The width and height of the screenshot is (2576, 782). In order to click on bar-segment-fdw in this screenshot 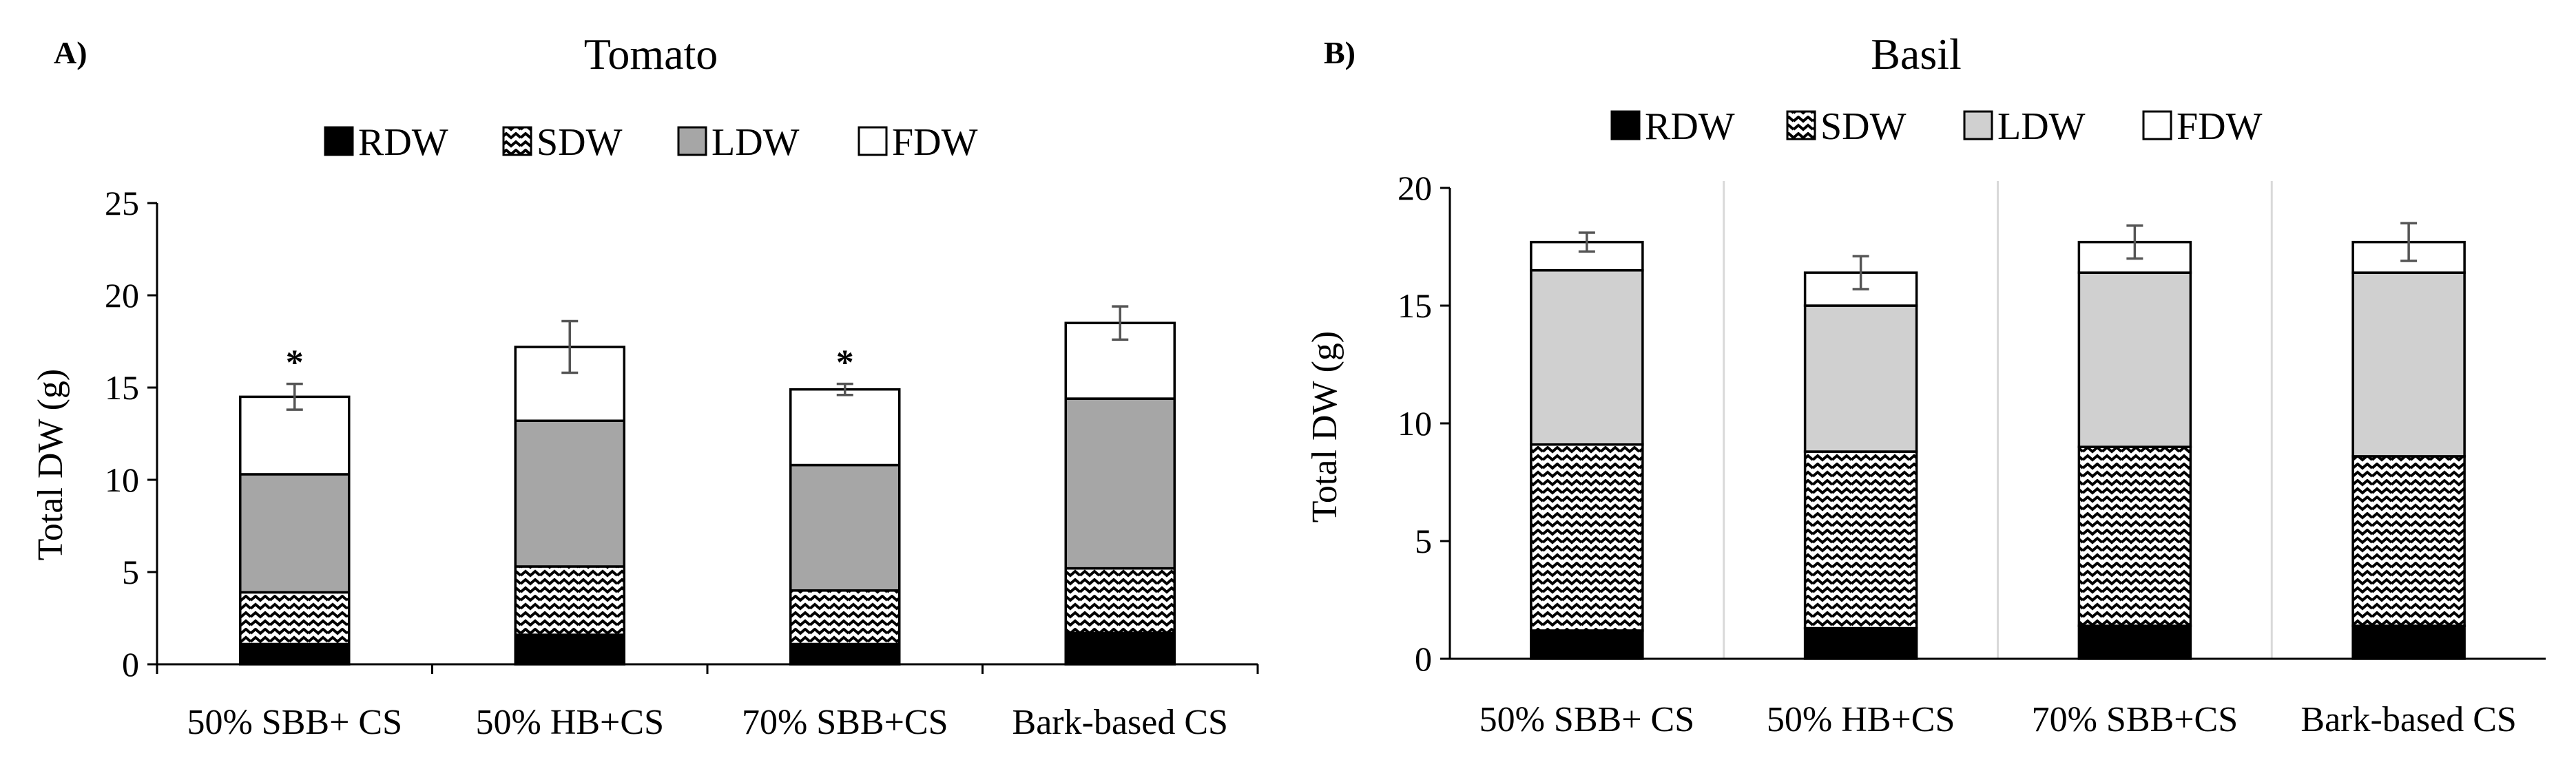, I will do `click(845, 427)`.